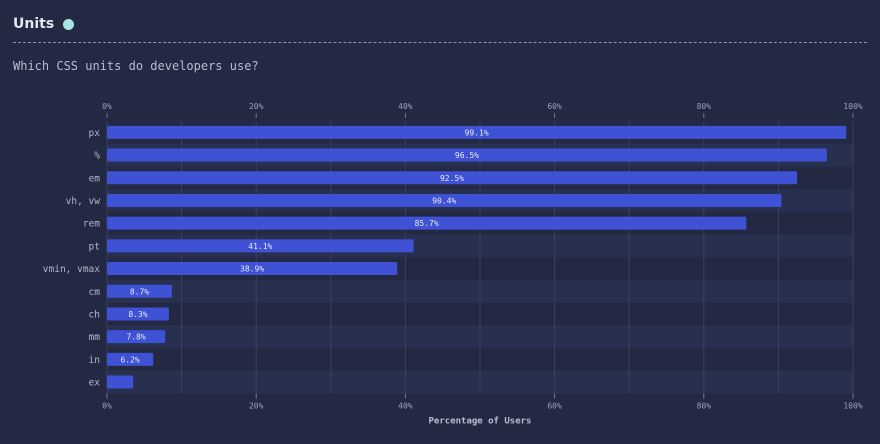 Image resolution: width=880 pixels, height=444 pixels. I want to click on category-label: vmin, vmax, so click(71, 269).